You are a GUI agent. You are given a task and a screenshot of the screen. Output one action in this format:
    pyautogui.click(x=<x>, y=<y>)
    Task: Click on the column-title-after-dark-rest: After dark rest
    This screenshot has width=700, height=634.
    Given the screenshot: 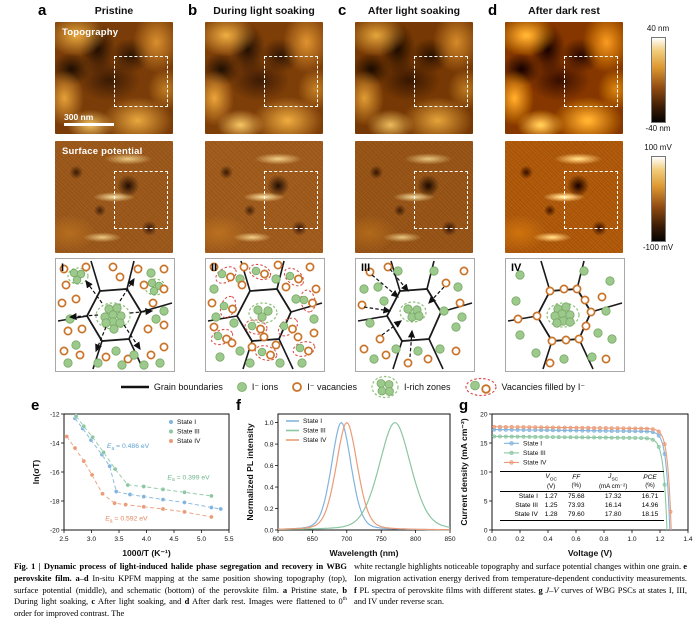 What is the action you would take?
    pyautogui.click(x=564, y=11)
    